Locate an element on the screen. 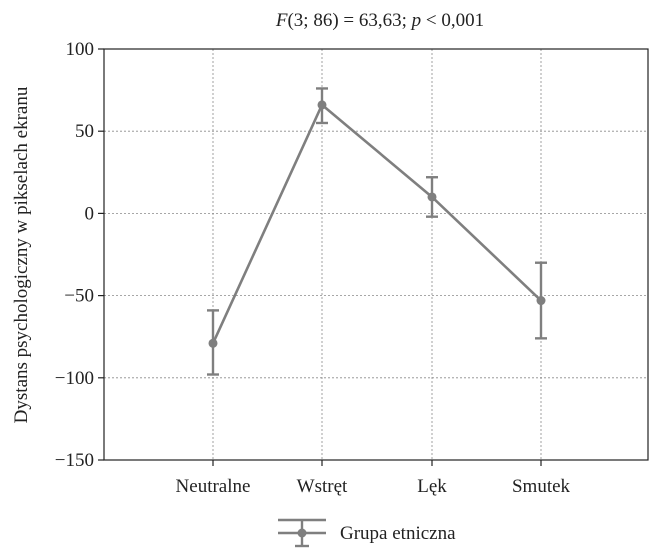  legend-symbol is located at coordinates (302, 533).